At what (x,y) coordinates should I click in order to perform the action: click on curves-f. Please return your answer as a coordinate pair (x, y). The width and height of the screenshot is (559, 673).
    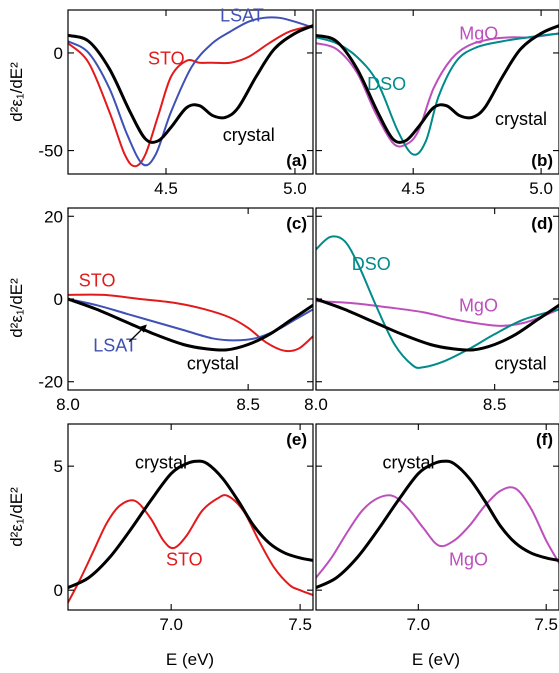
    Looking at the image, I should click on (437, 524).